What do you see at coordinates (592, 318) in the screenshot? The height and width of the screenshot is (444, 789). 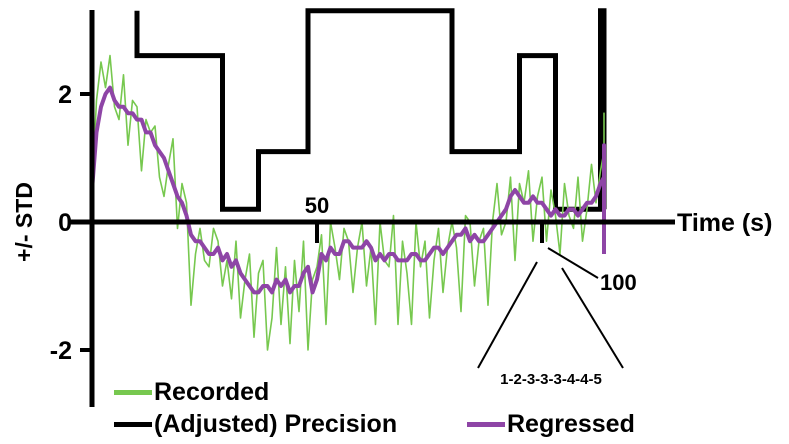 I see `annotation-line-right` at bounding box center [592, 318].